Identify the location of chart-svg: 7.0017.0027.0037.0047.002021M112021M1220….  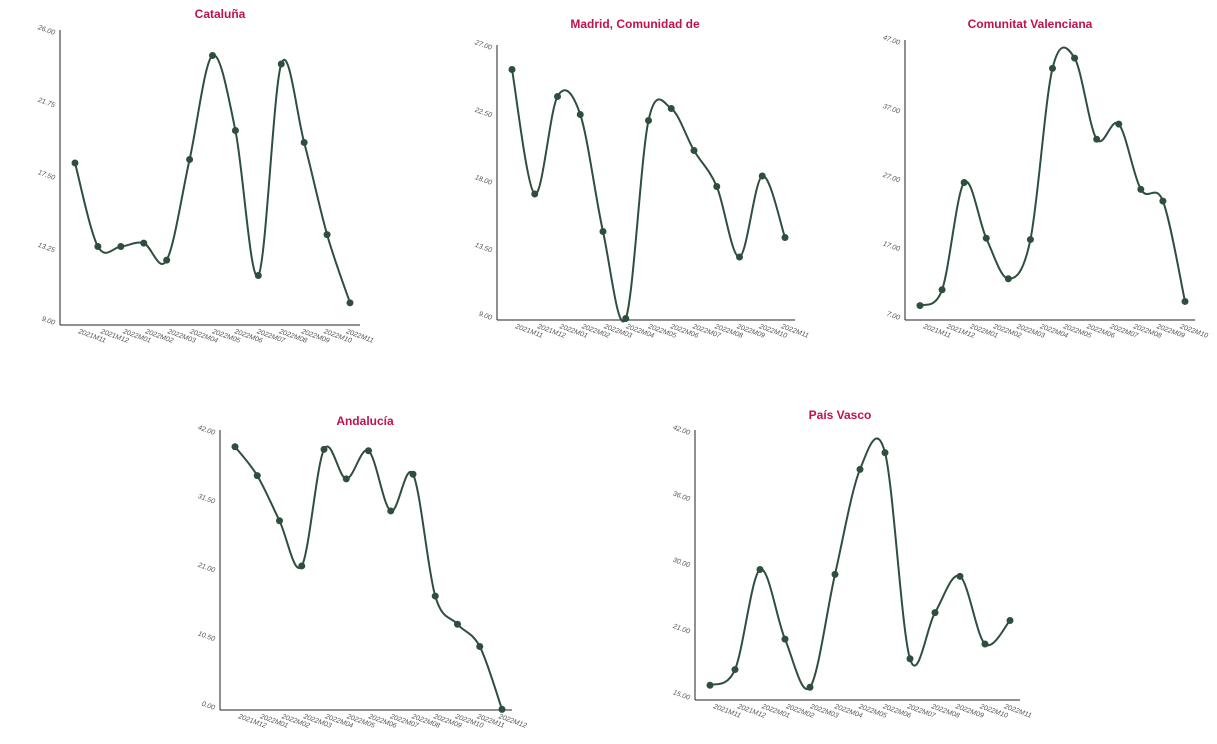
(1045, 187).